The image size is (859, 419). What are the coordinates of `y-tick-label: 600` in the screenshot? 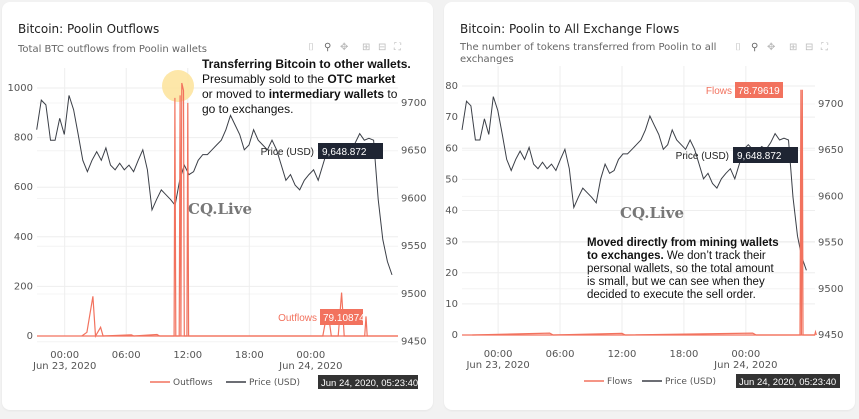 It's located at (23, 187).